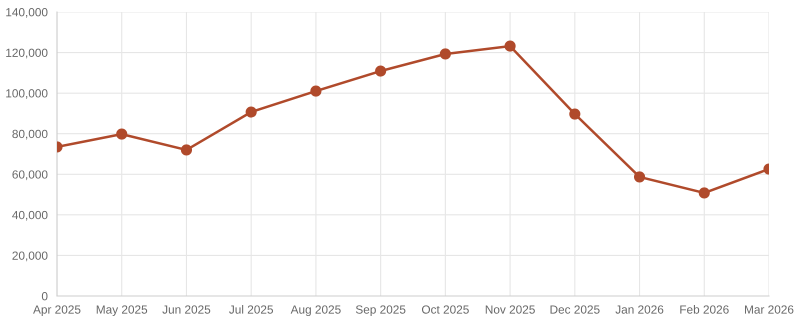 This screenshot has height=328, width=800. What do you see at coordinates (769, 309) in the screenshot?
I see `x-tick-label: Mar 2026` at bounding box center [769, 309].